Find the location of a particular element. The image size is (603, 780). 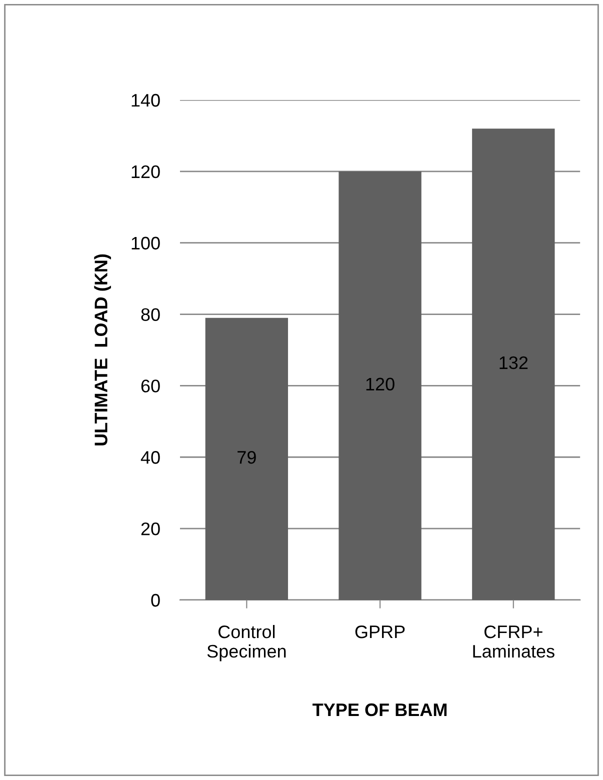

y-tick-label: 40 is located at coordinates (150, 457).